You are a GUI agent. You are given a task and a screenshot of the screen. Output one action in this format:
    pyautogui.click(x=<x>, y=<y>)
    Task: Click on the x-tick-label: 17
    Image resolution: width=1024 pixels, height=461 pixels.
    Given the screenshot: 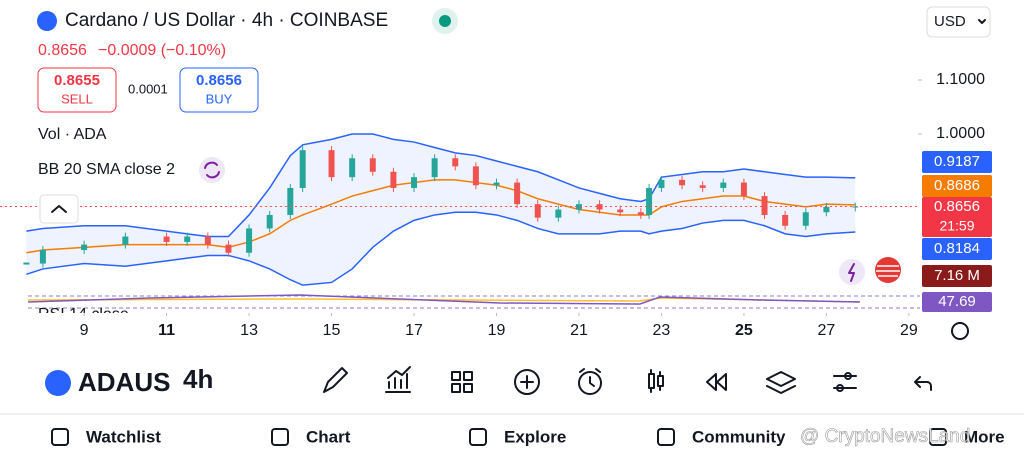 What is the action you would take?
    pyautogui.click(x=414, y=330)
    